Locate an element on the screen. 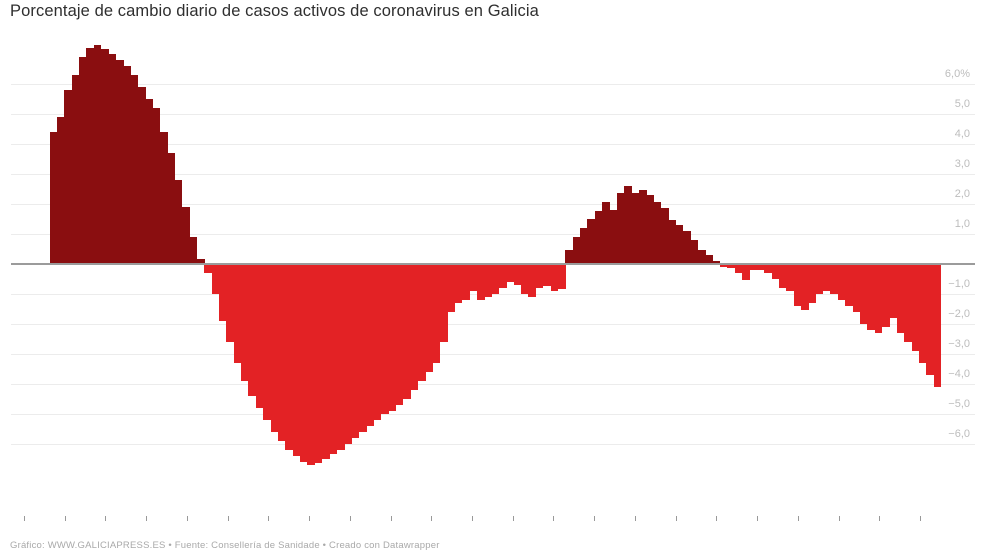 Image resolution: width=981 pixels, height=560 pixels. y-axis-label: −2,0 is located at coordinates (959, 314).